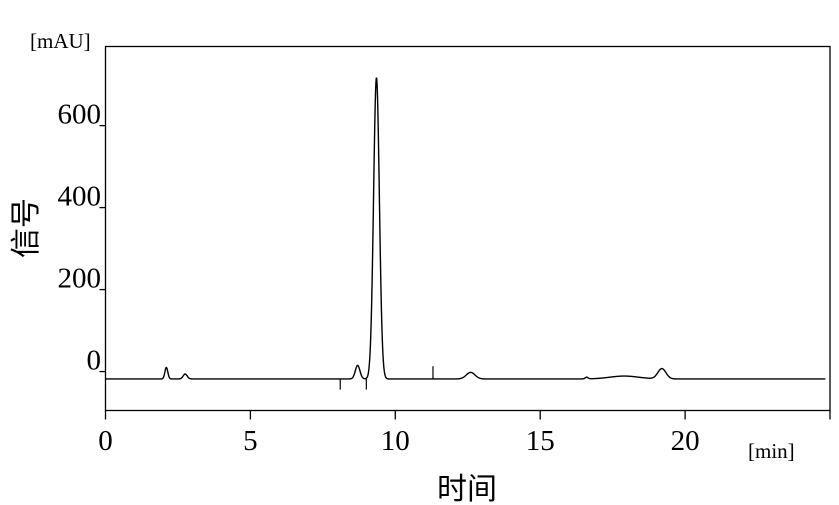  Describe the element at coordinates (250, 441) in the screenshot. I see `x-tick-label: 5` at that location.